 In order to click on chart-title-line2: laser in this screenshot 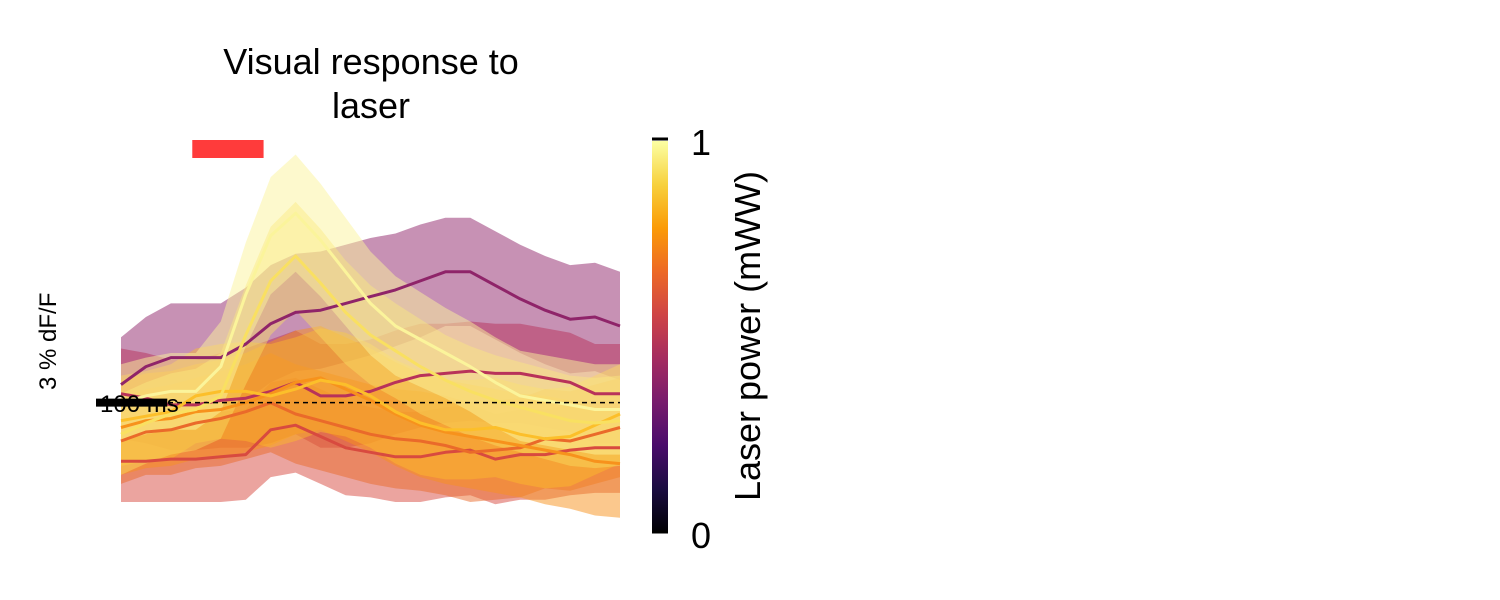, I will do `click(371, 105)`.